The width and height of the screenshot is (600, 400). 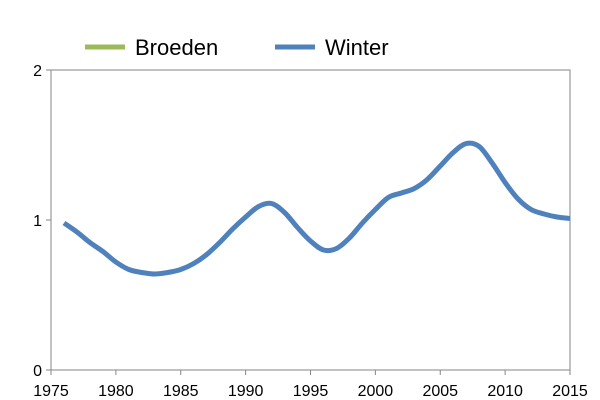 I want to click on y-axis: 0 1 2, so click(x=42, y=221).